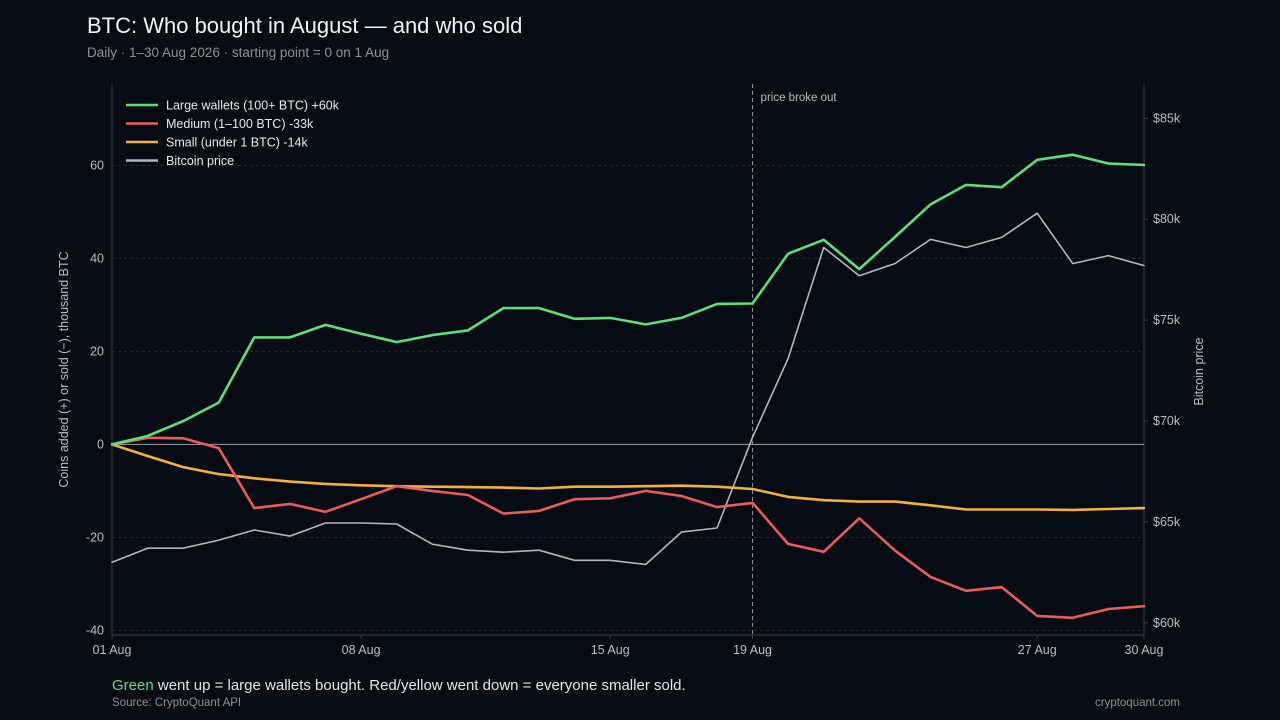 The height and width of the screenshot is (720, 1280). I want to click on left-tick-label: 0, so click(100, 444).